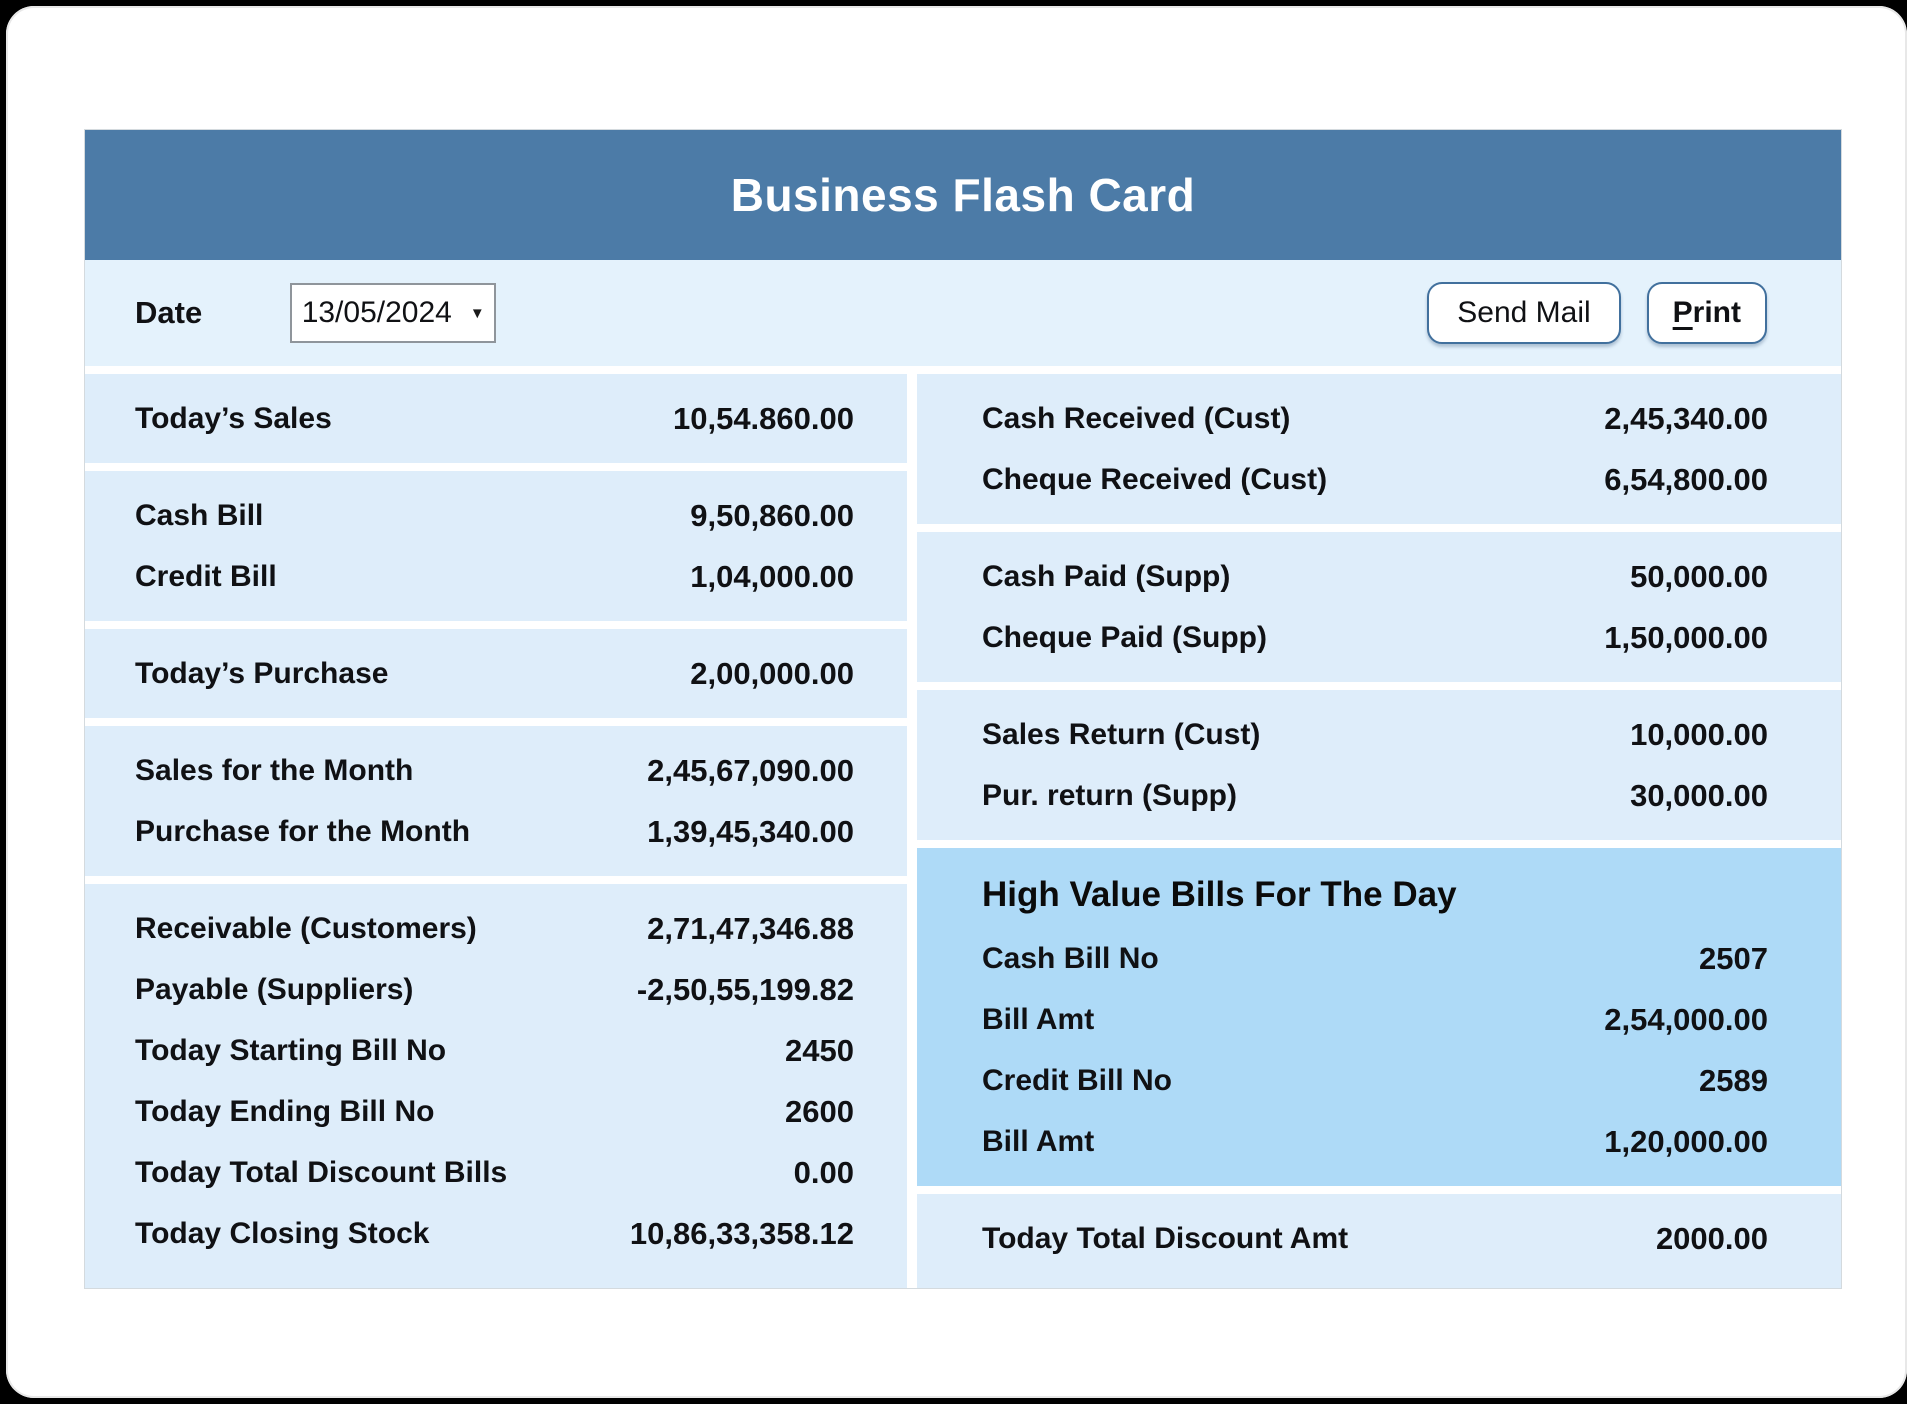 This screenshot has width=1907, height=1404. What do you see at coordinates (1686, 418) in the screenshot?
I see `metric-value: 2,45,340.00` at bounding box center [1686, 418].